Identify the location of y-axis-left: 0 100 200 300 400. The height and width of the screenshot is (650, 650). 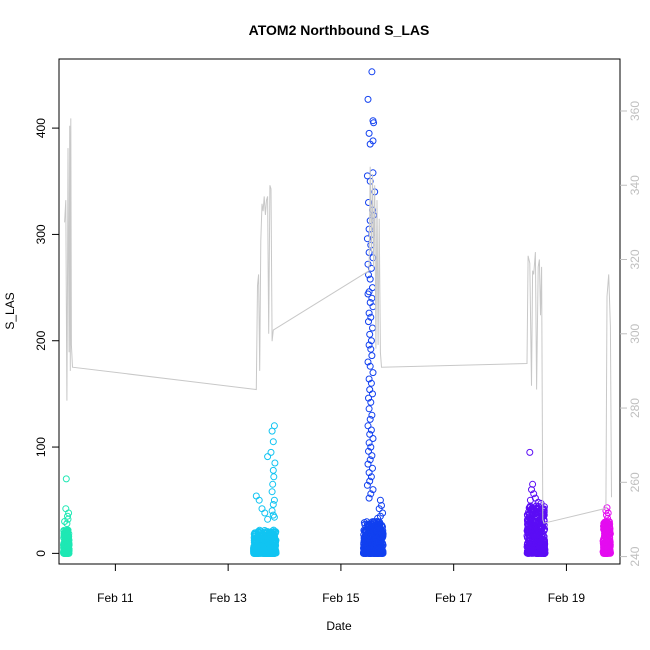
(47, 337).